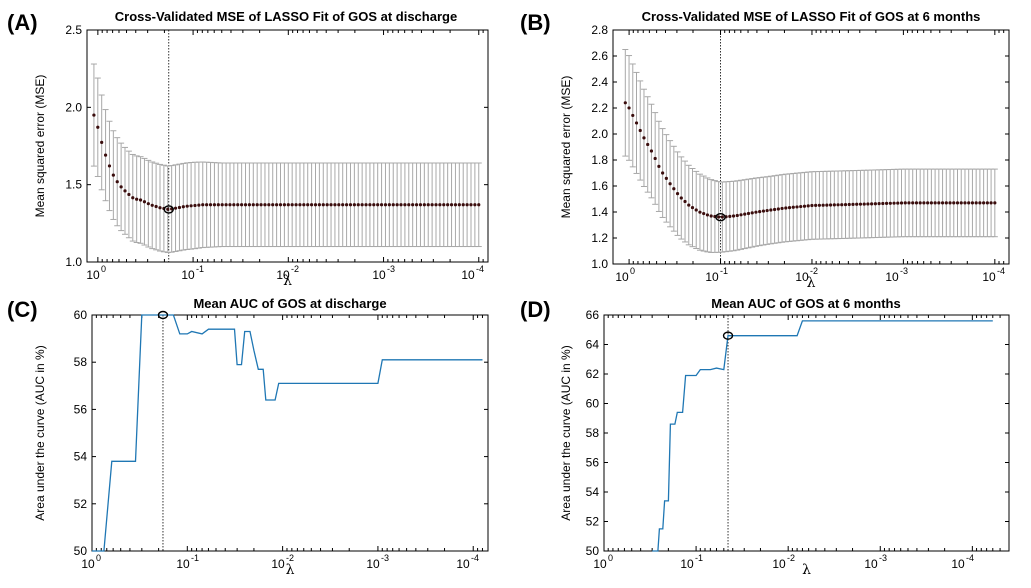  Describe the element at coordinates (81, 457) in the screenshot. I see `y-tick-label: 54` at that location.